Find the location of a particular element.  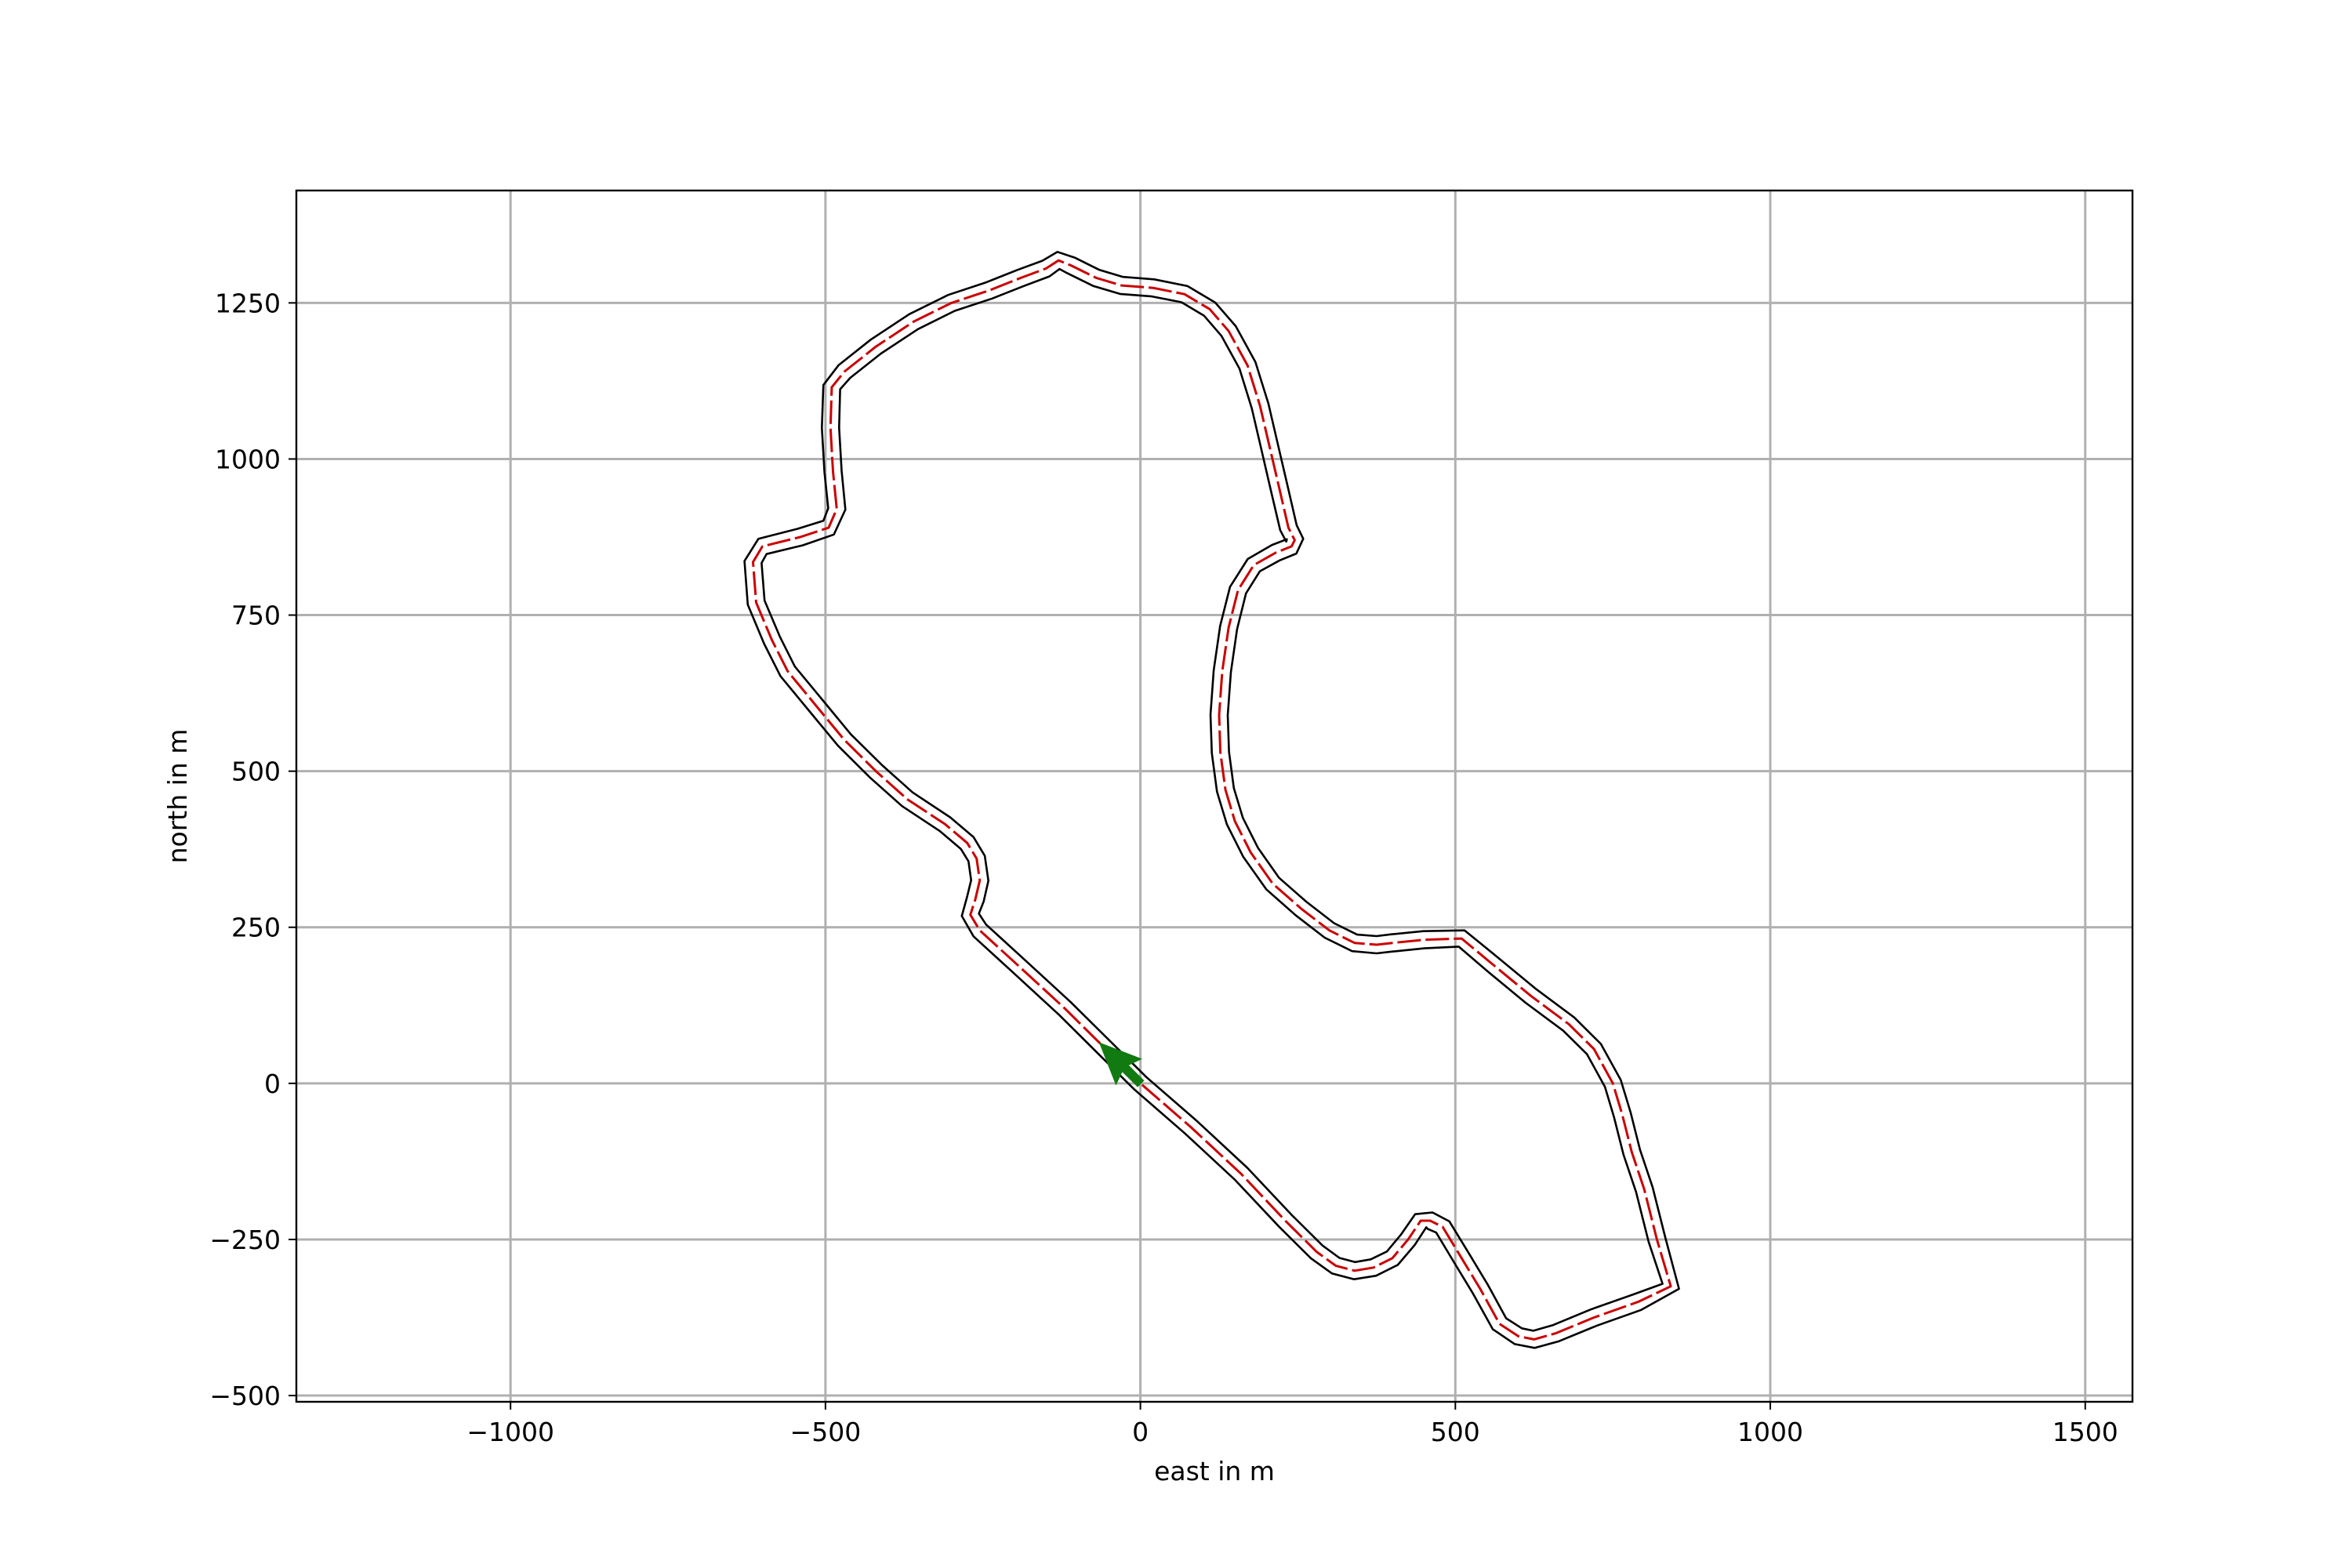

y-tick-label: 1000 is located at coordinates (248, 459).